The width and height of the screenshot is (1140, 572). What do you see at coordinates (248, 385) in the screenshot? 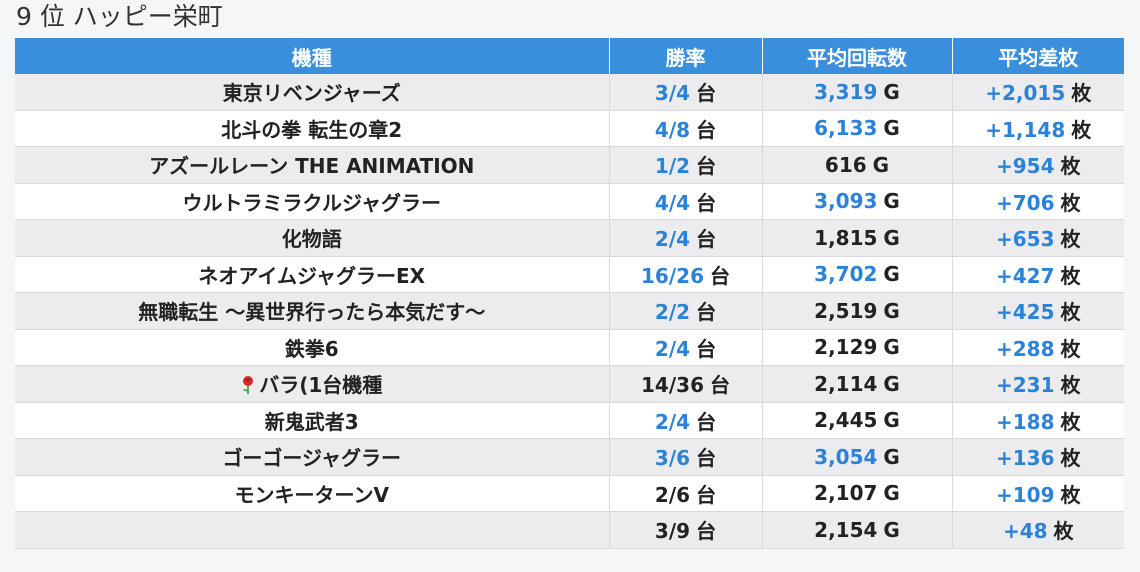
I see `rose-icon` at bounding box center [248, 385].